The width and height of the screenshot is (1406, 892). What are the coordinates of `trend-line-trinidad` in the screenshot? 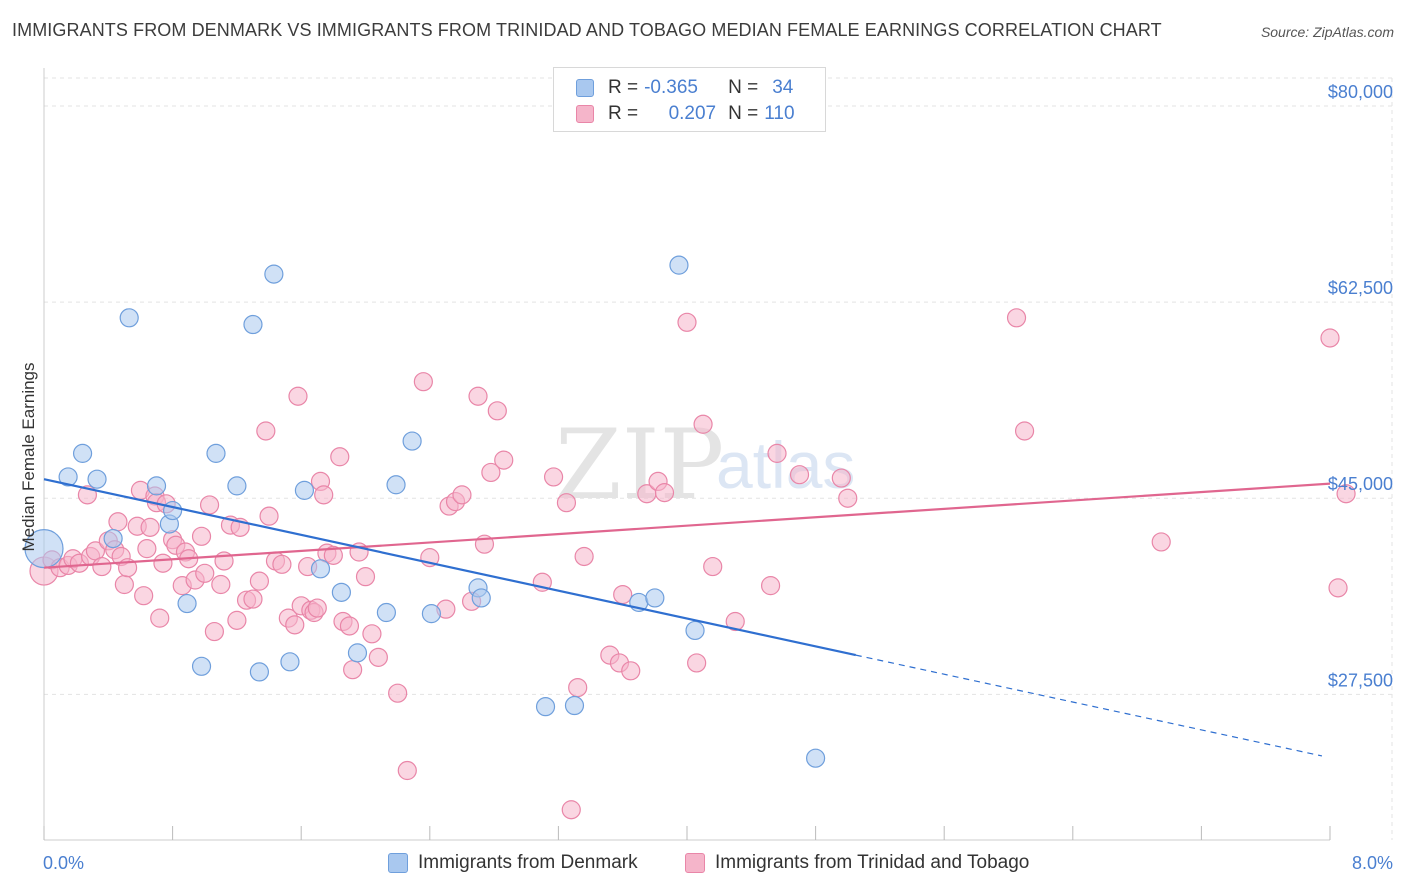 It's located at (687, 525).